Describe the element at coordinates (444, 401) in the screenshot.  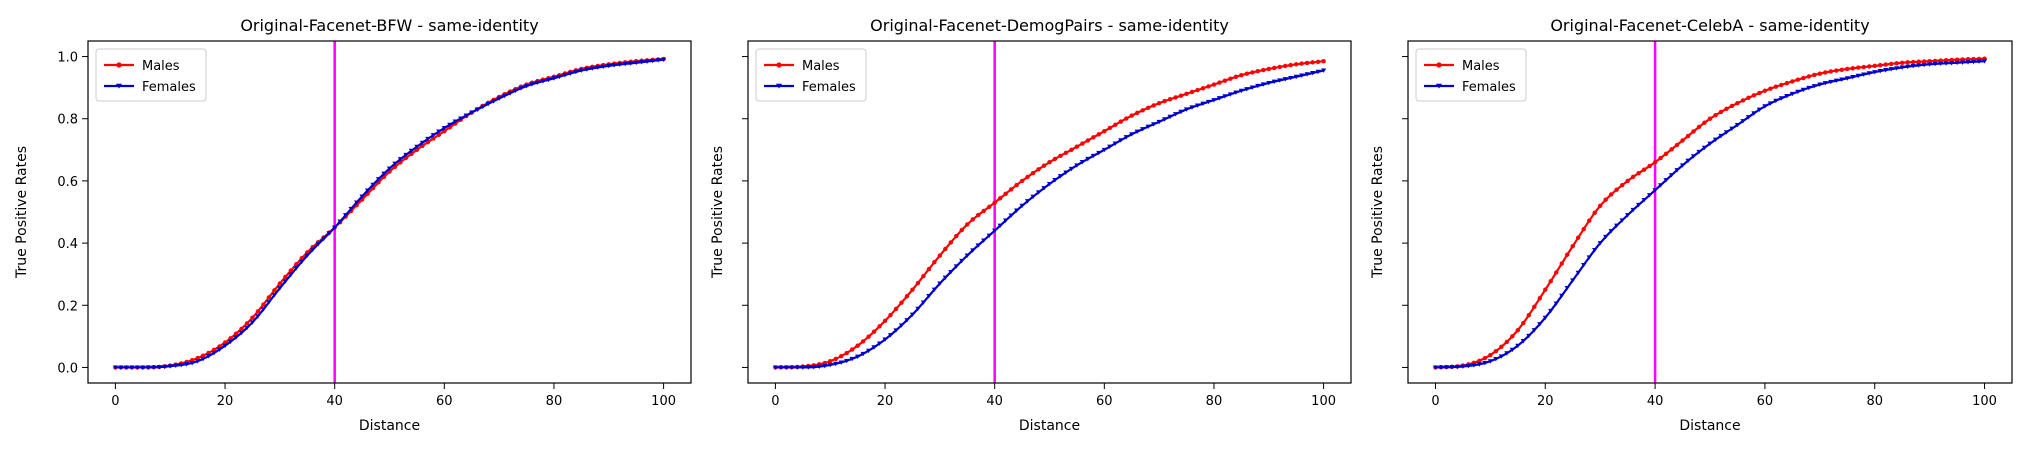
I see `x-tick-label: 60` at that location.